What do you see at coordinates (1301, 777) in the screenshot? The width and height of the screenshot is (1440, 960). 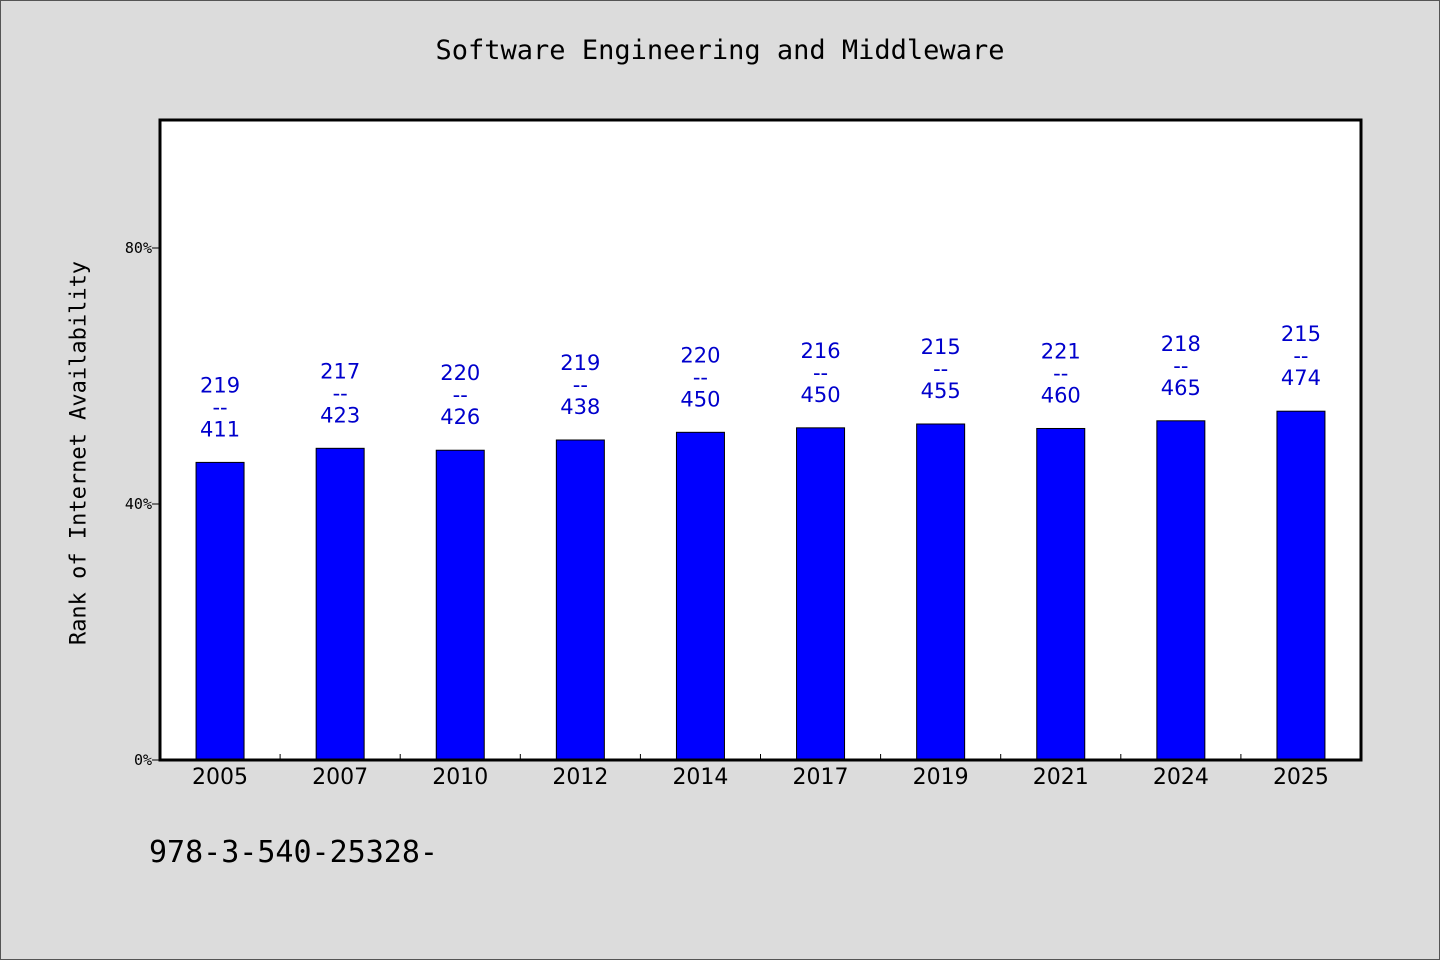 I see `x-tick-label: 2025` at bounding box center [1301, 777].